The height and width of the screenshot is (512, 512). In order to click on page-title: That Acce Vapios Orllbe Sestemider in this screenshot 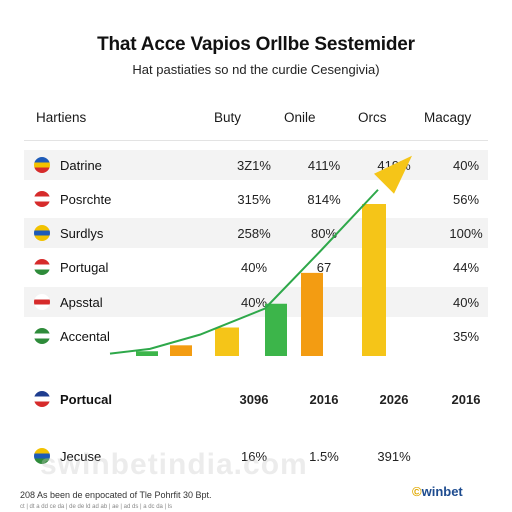, I will do `click(256, 44)`.